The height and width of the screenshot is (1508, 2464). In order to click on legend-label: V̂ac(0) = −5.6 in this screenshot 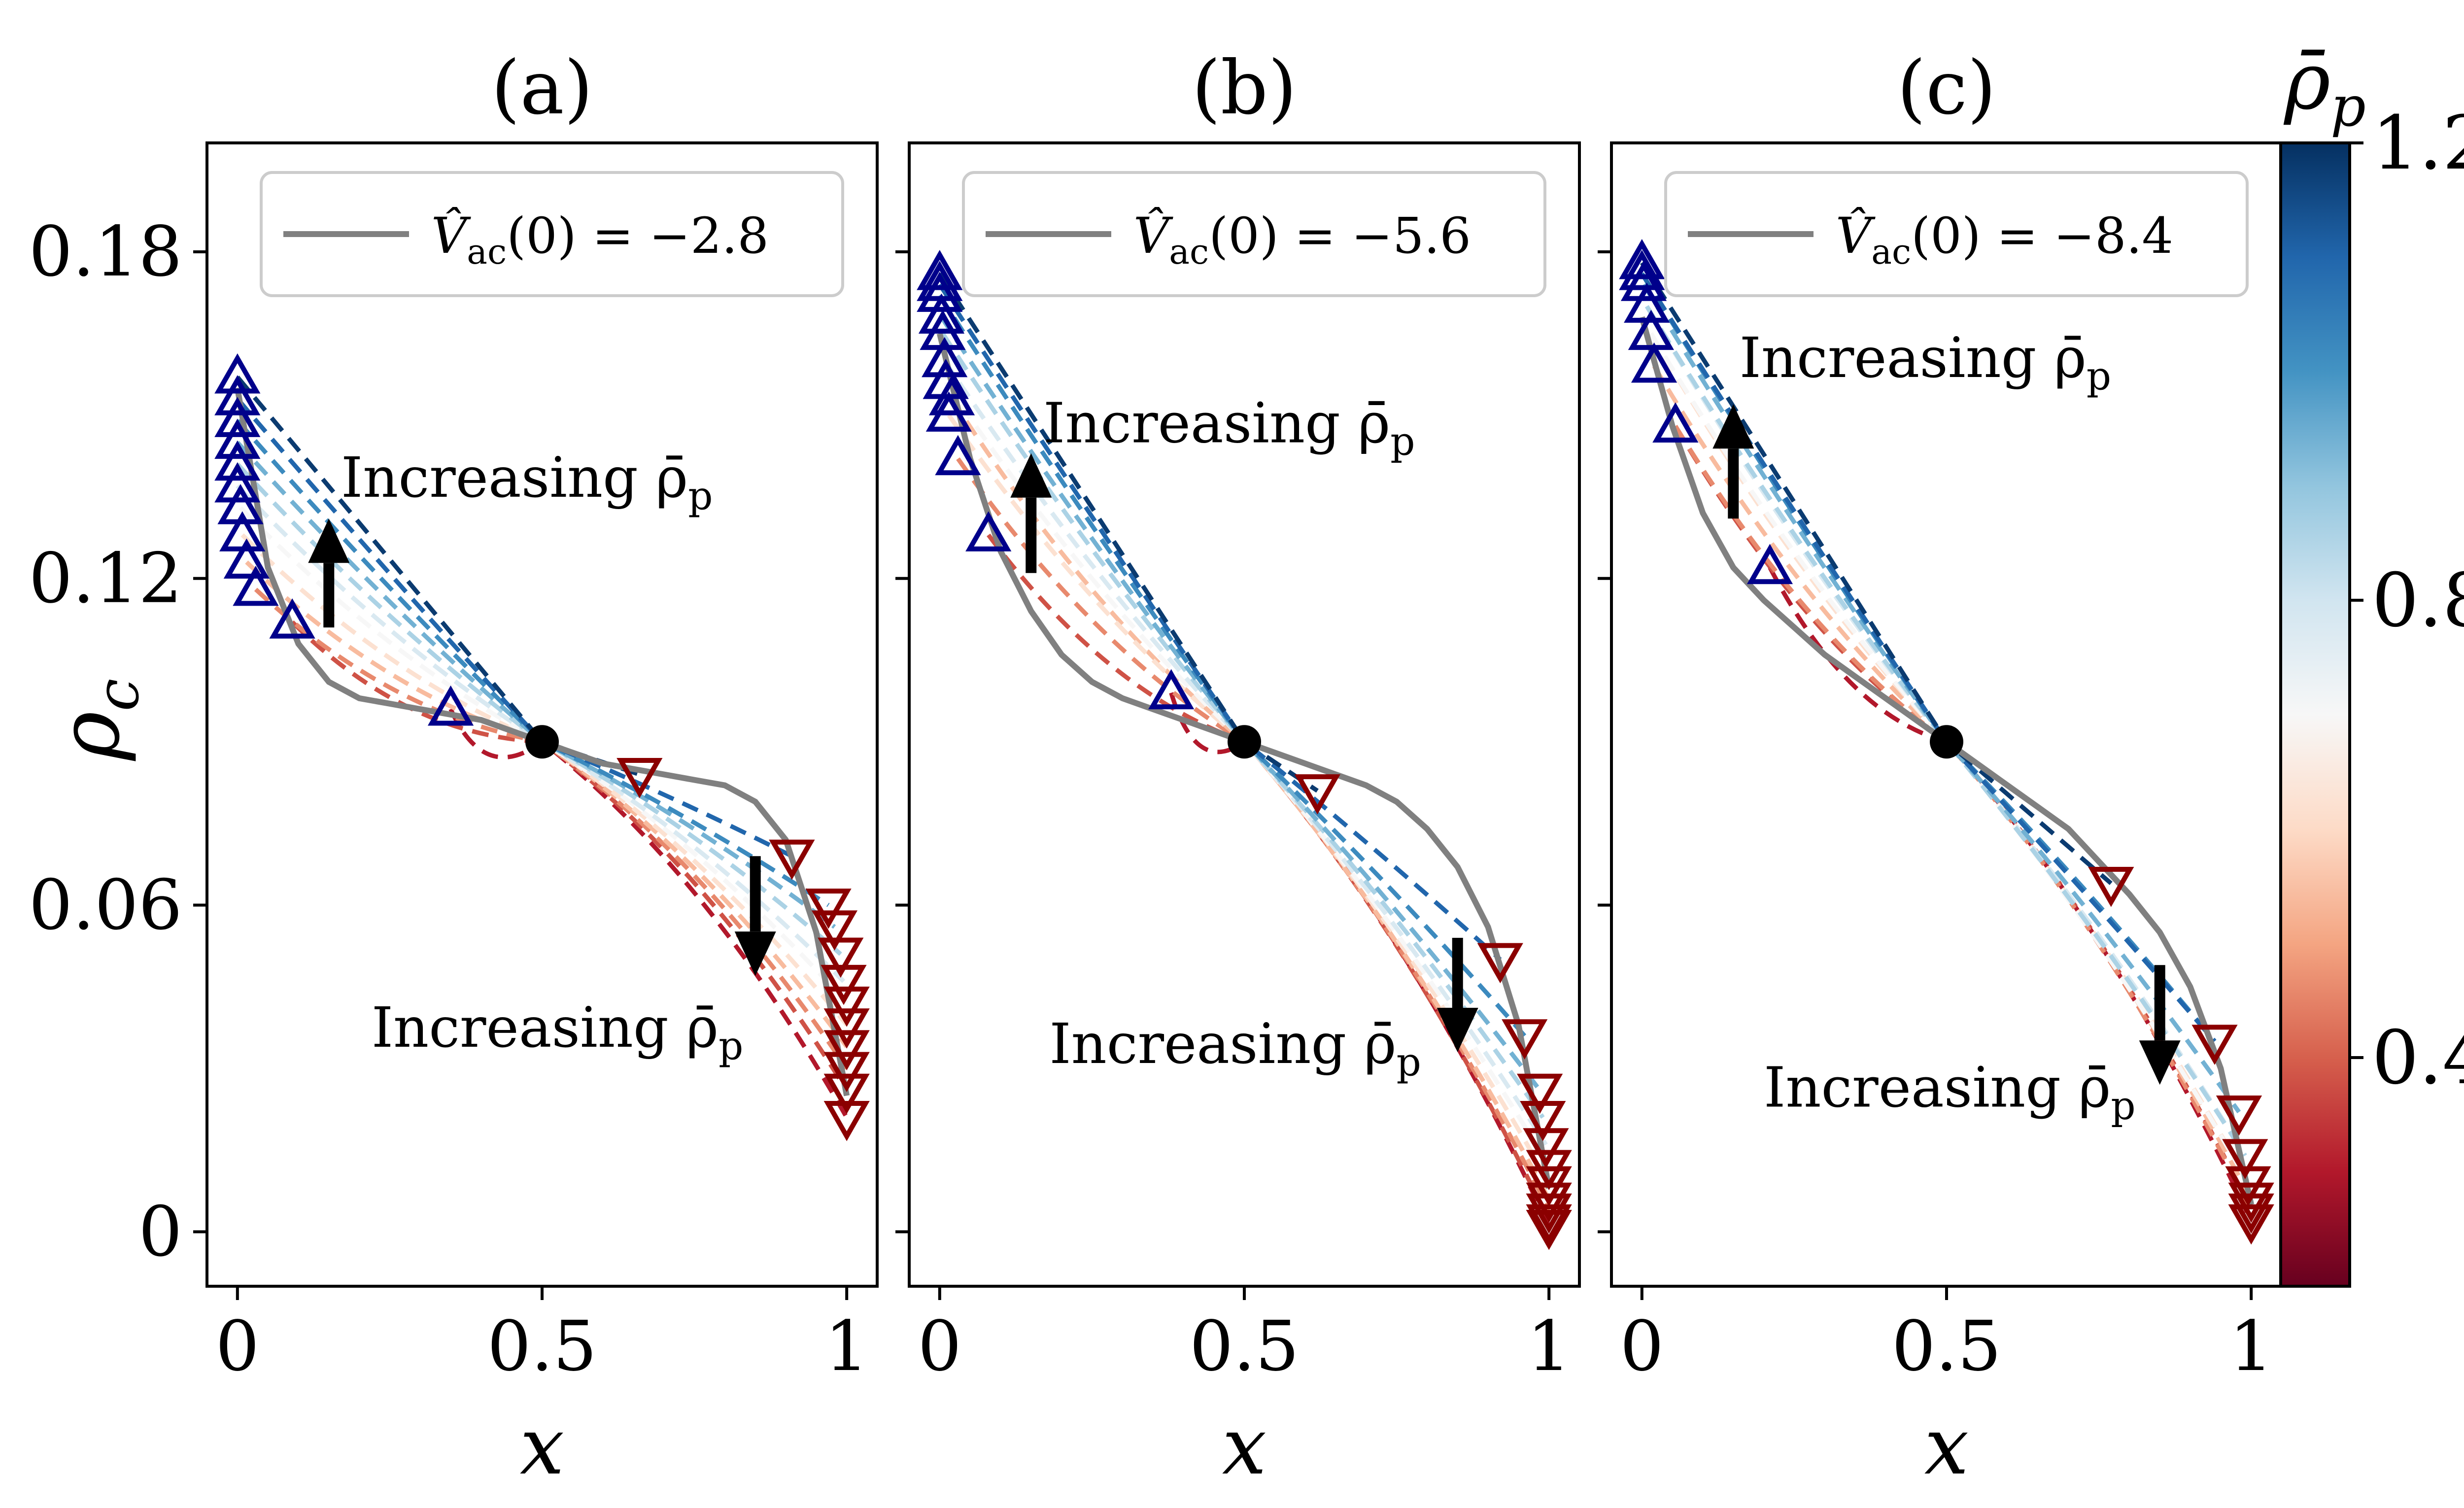, I will do `click(1302, 239)`.